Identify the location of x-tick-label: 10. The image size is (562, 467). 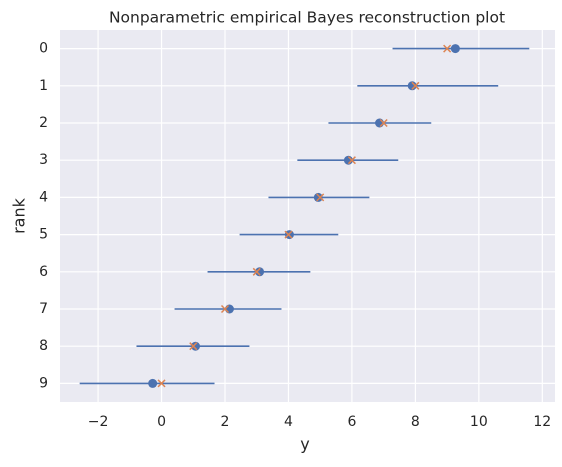
(479, 422).